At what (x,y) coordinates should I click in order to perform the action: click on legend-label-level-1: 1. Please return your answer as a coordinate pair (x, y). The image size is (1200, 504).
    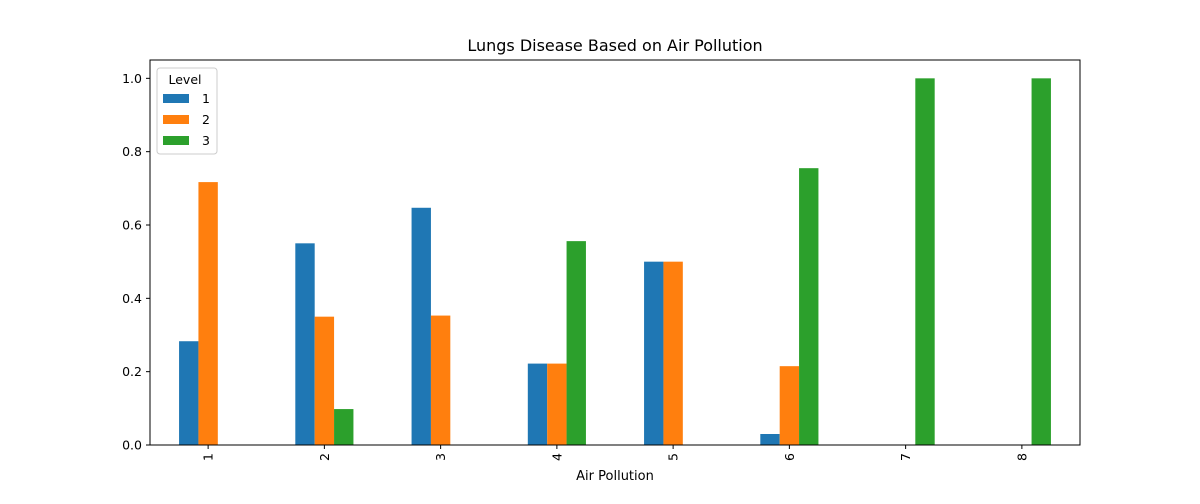
    Looking at the image, I should click on (206, 98).